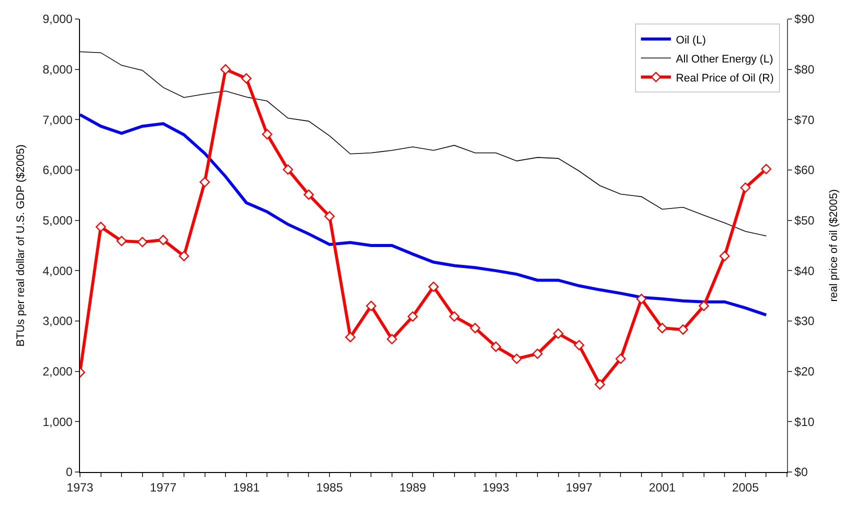 The image size is (862, 506). Describe the element at coordinates (662, 487) in the screenshot. I see `x-tick-label: 2001` at that location.